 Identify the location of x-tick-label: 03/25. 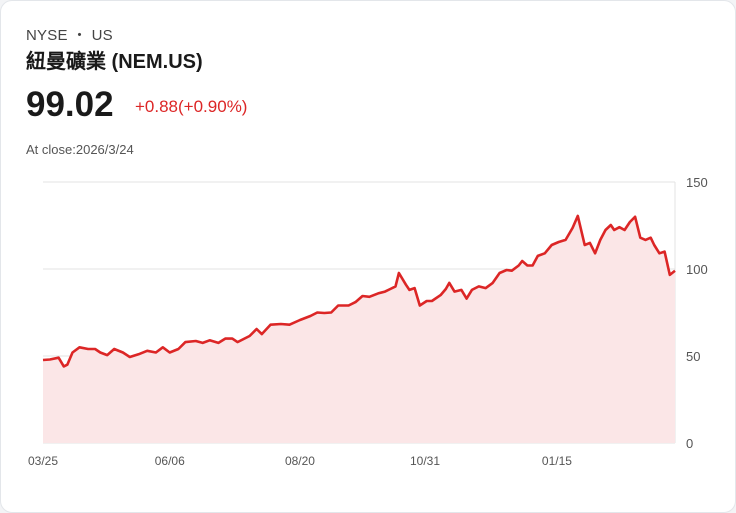
(43, 461).